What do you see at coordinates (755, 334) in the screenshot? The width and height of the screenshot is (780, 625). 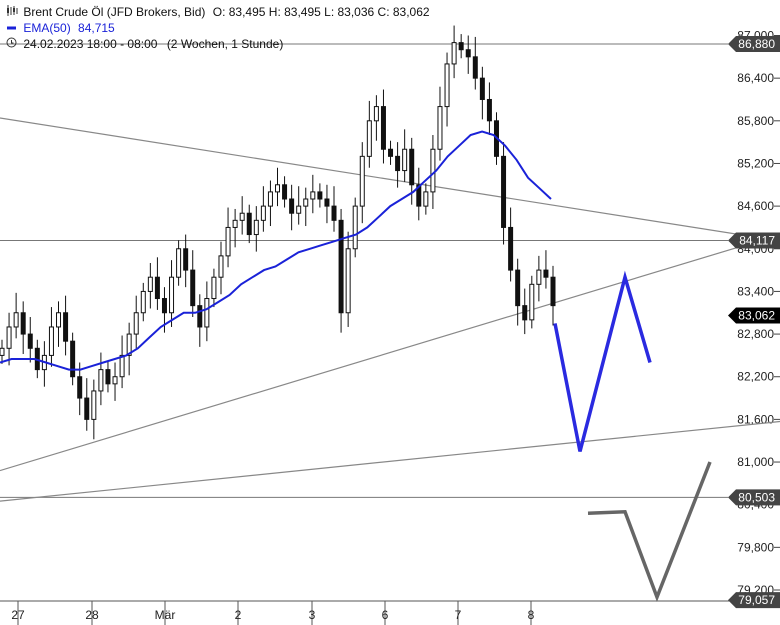 I see `y-tick-label: 82,800` at bounding box center [755, 334].